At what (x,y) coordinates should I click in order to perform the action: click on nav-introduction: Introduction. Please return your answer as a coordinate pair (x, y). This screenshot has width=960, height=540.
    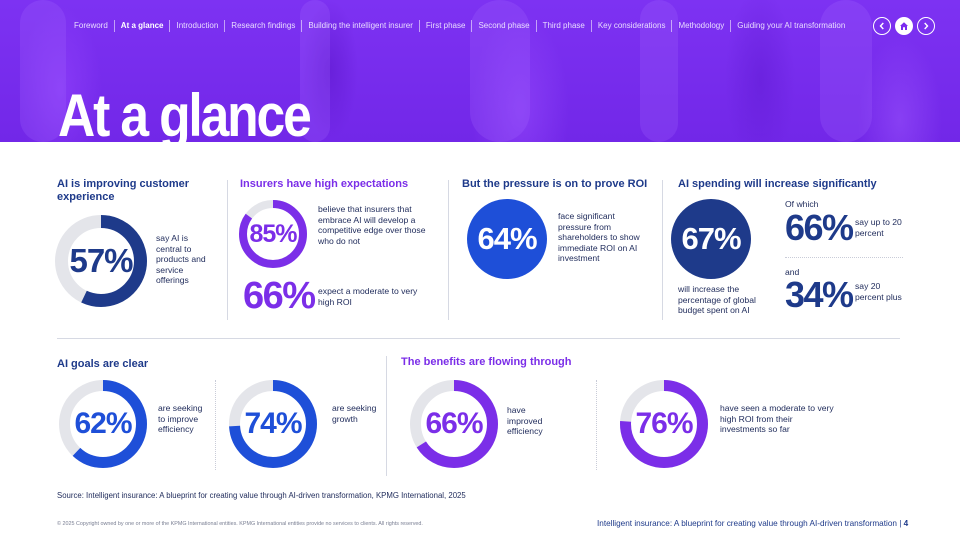
    Looking at the image, I should click on (196, 26).